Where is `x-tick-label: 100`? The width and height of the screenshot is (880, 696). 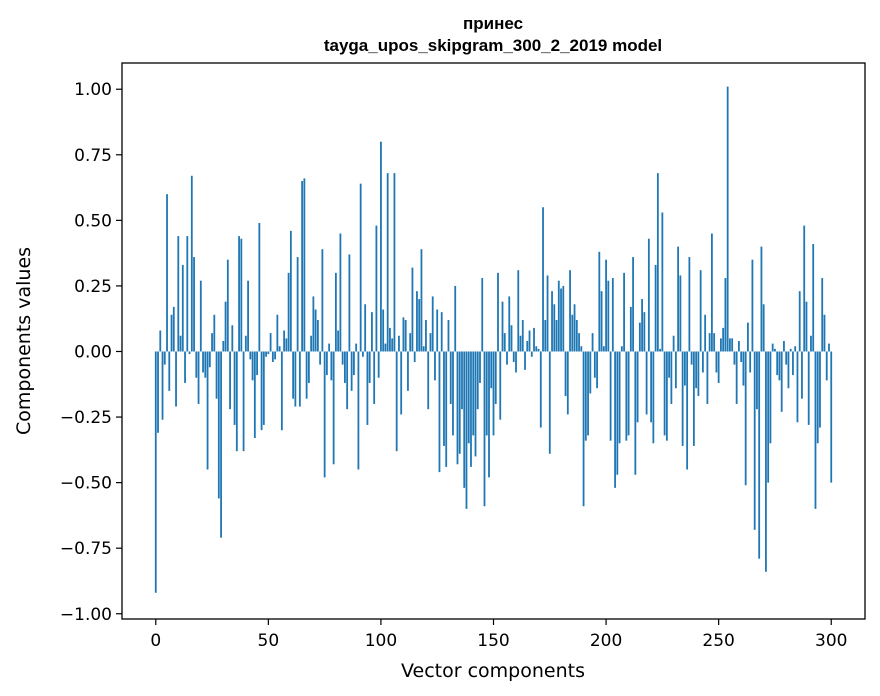 x-tick-label: 100 is located at coordinates (381, 641).